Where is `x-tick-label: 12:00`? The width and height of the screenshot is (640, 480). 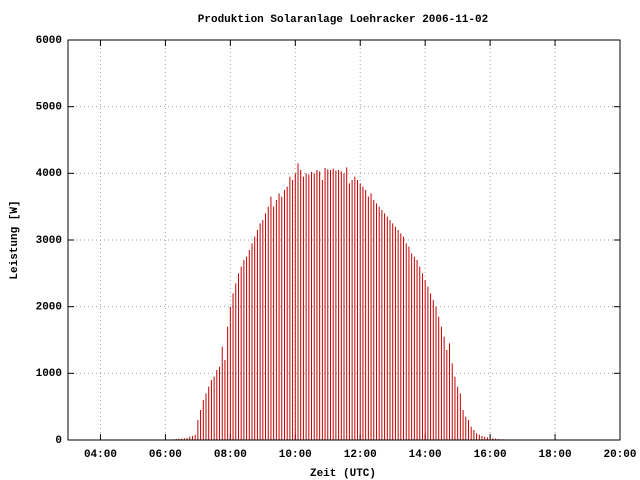 x-tick-label: 12:00 is located at coordinates (360, 455).